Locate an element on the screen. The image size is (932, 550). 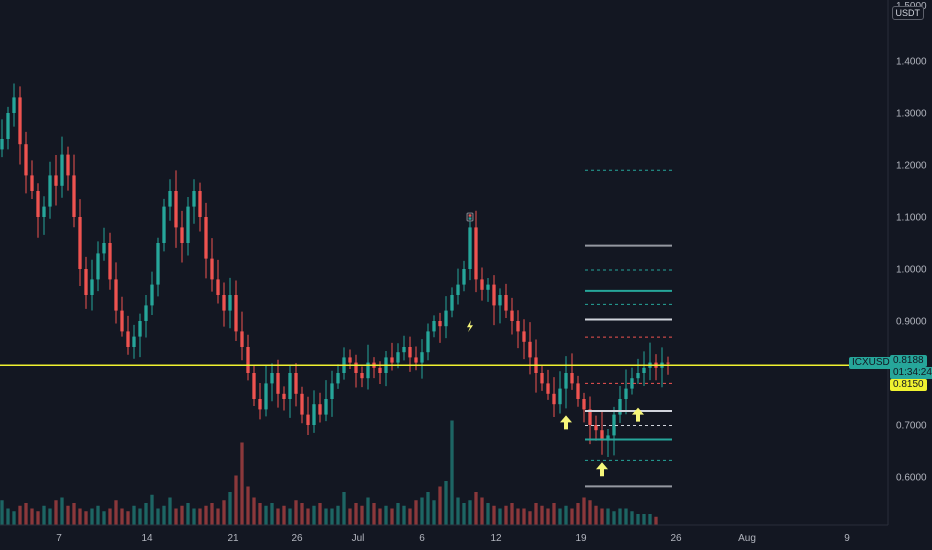
time-axis-tick: 7 is located at coordinates (59, 538).